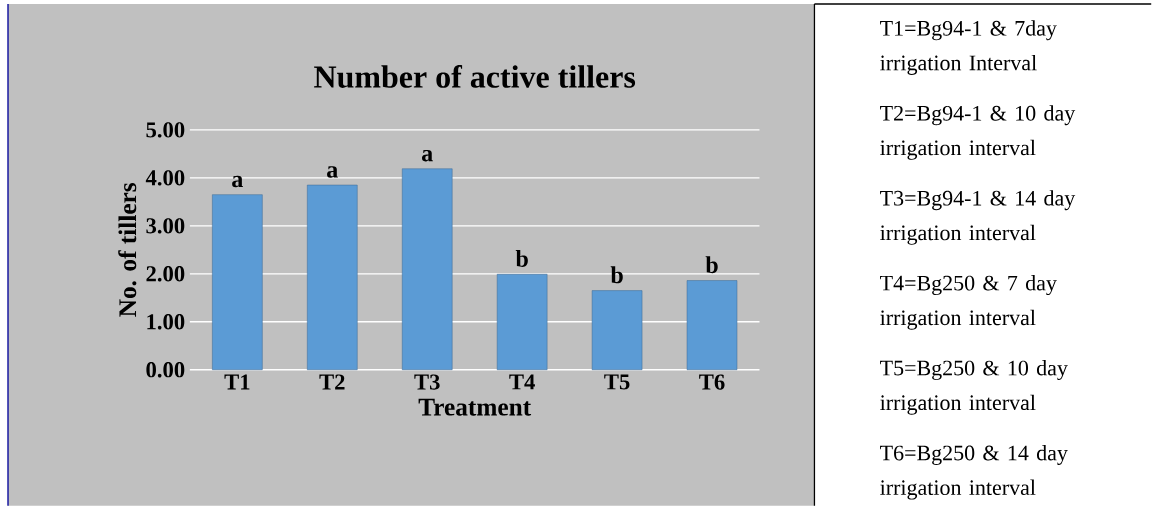 The width and height of the screenshot is (1152, 506). I want to click on x-tick-label: T4, so click(522, 382).